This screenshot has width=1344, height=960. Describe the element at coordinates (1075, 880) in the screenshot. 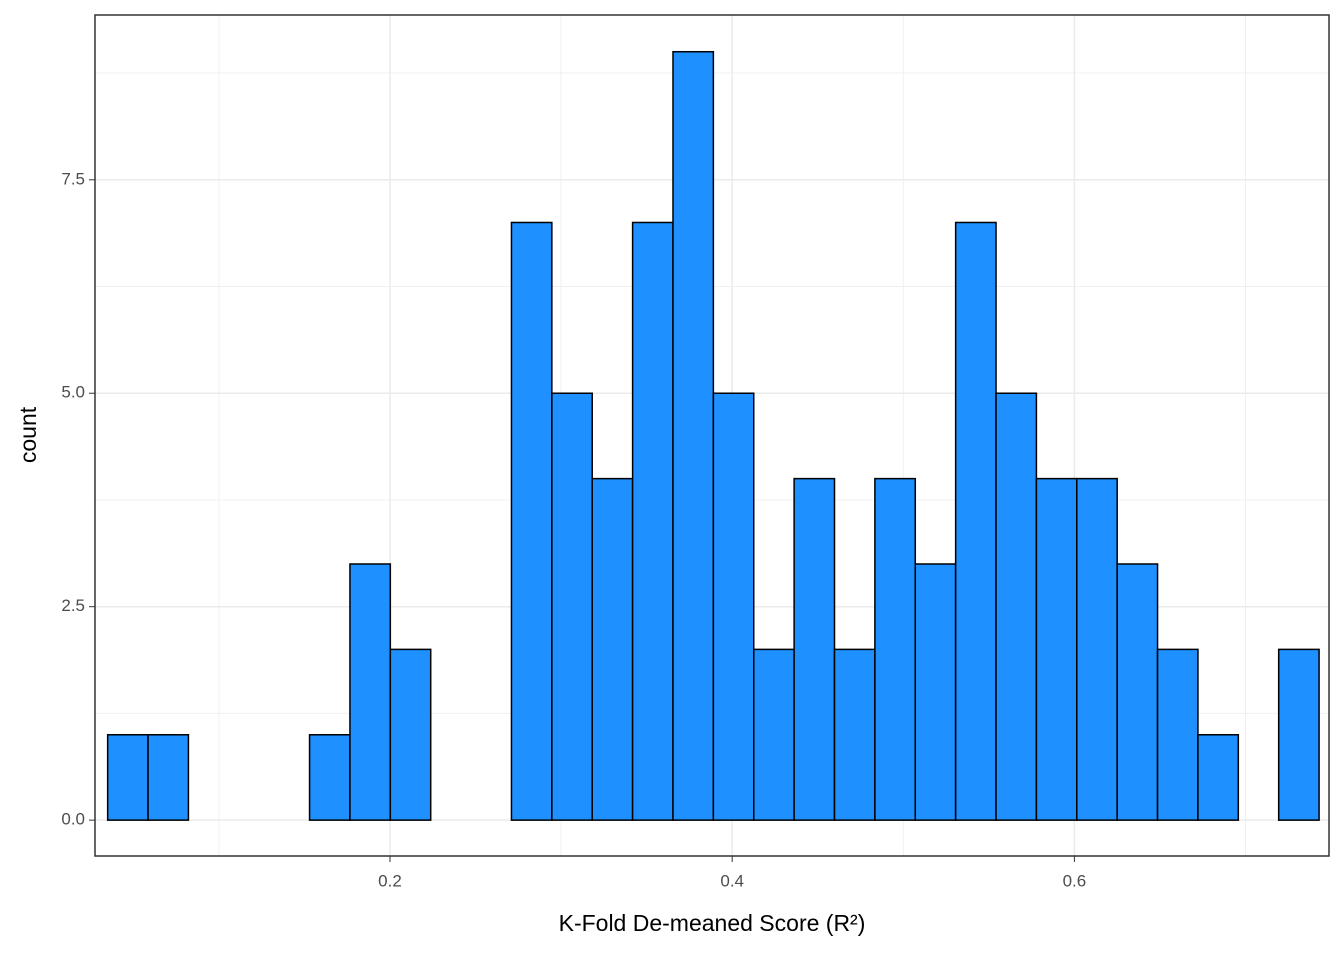

I see `x-tick-label: 0.6` at that location.